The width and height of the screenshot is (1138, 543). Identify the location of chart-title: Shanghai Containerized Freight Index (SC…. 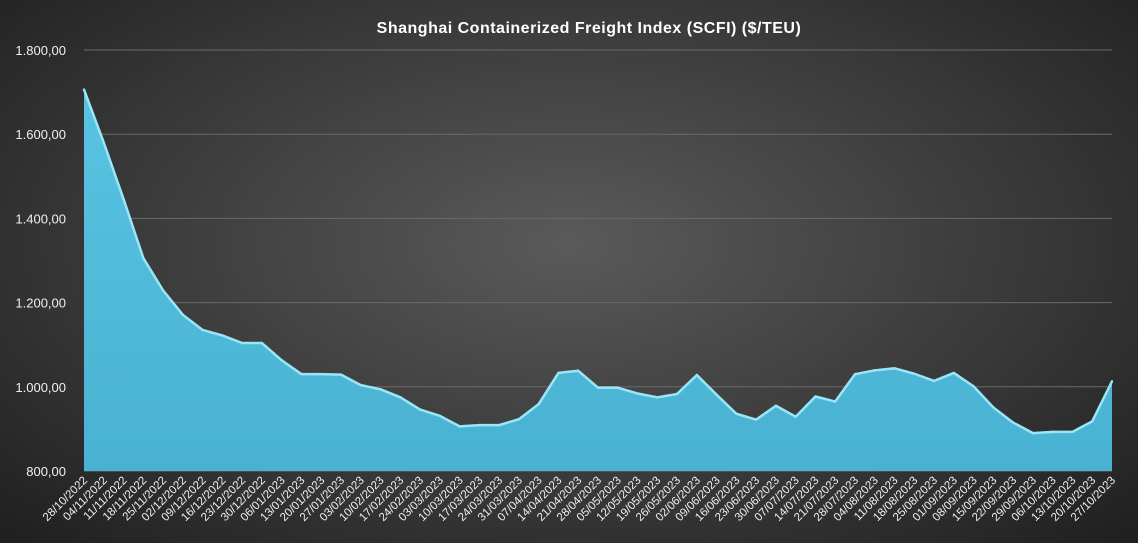
(589, 28).